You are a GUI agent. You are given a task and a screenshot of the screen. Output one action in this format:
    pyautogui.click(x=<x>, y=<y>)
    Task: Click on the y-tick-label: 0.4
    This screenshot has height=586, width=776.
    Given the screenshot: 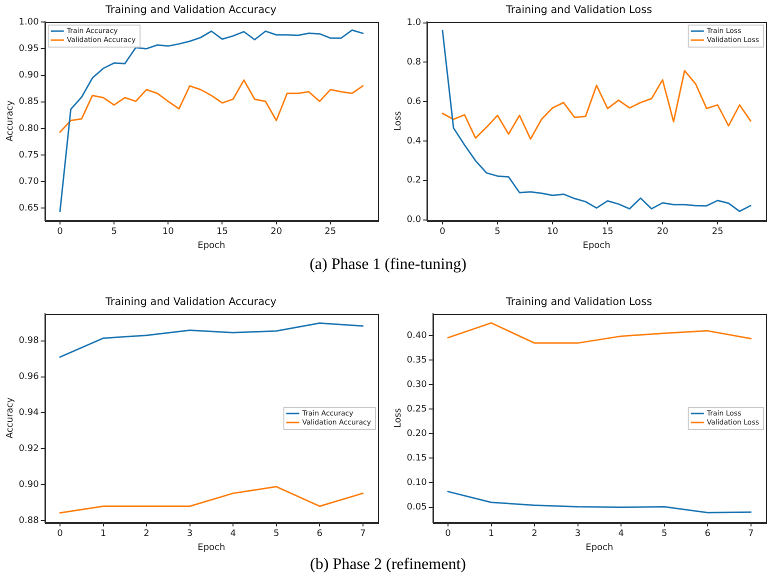 What is the action you would take?
    pyautogui.click(x=414, y=141)
    